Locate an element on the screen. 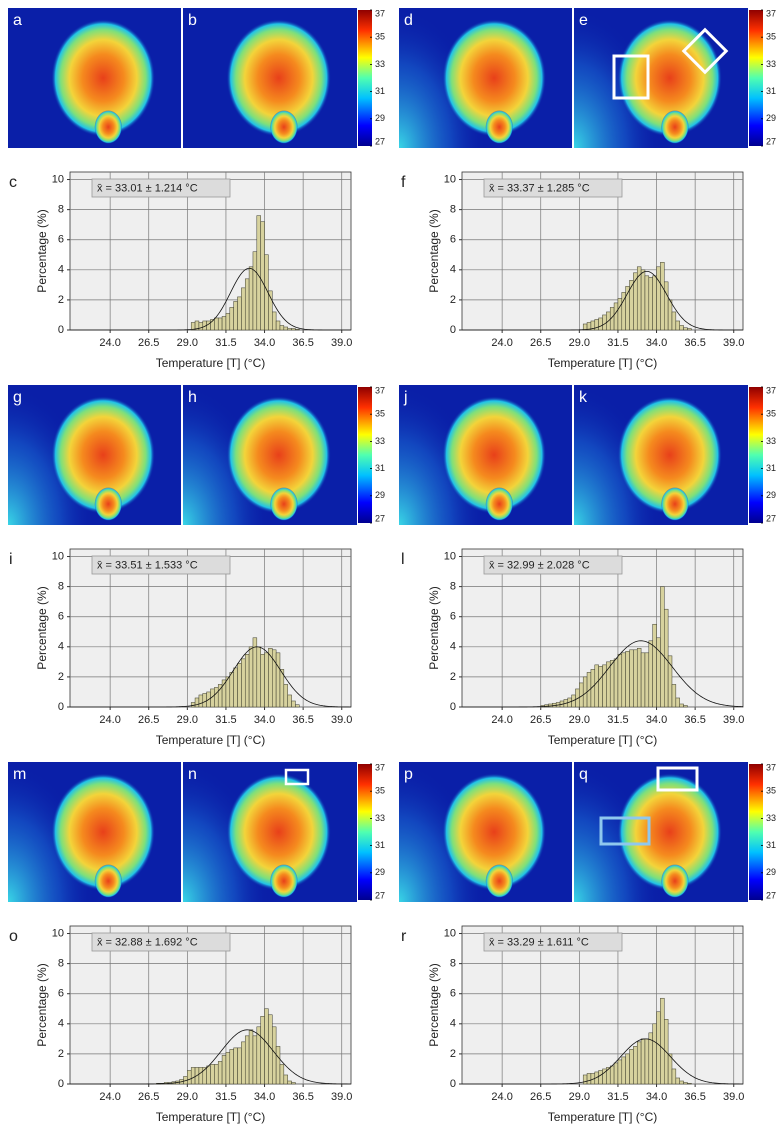 The height and width of the screenshot is (1131, 783). panel-label: j is located at coordinates (405, 397).